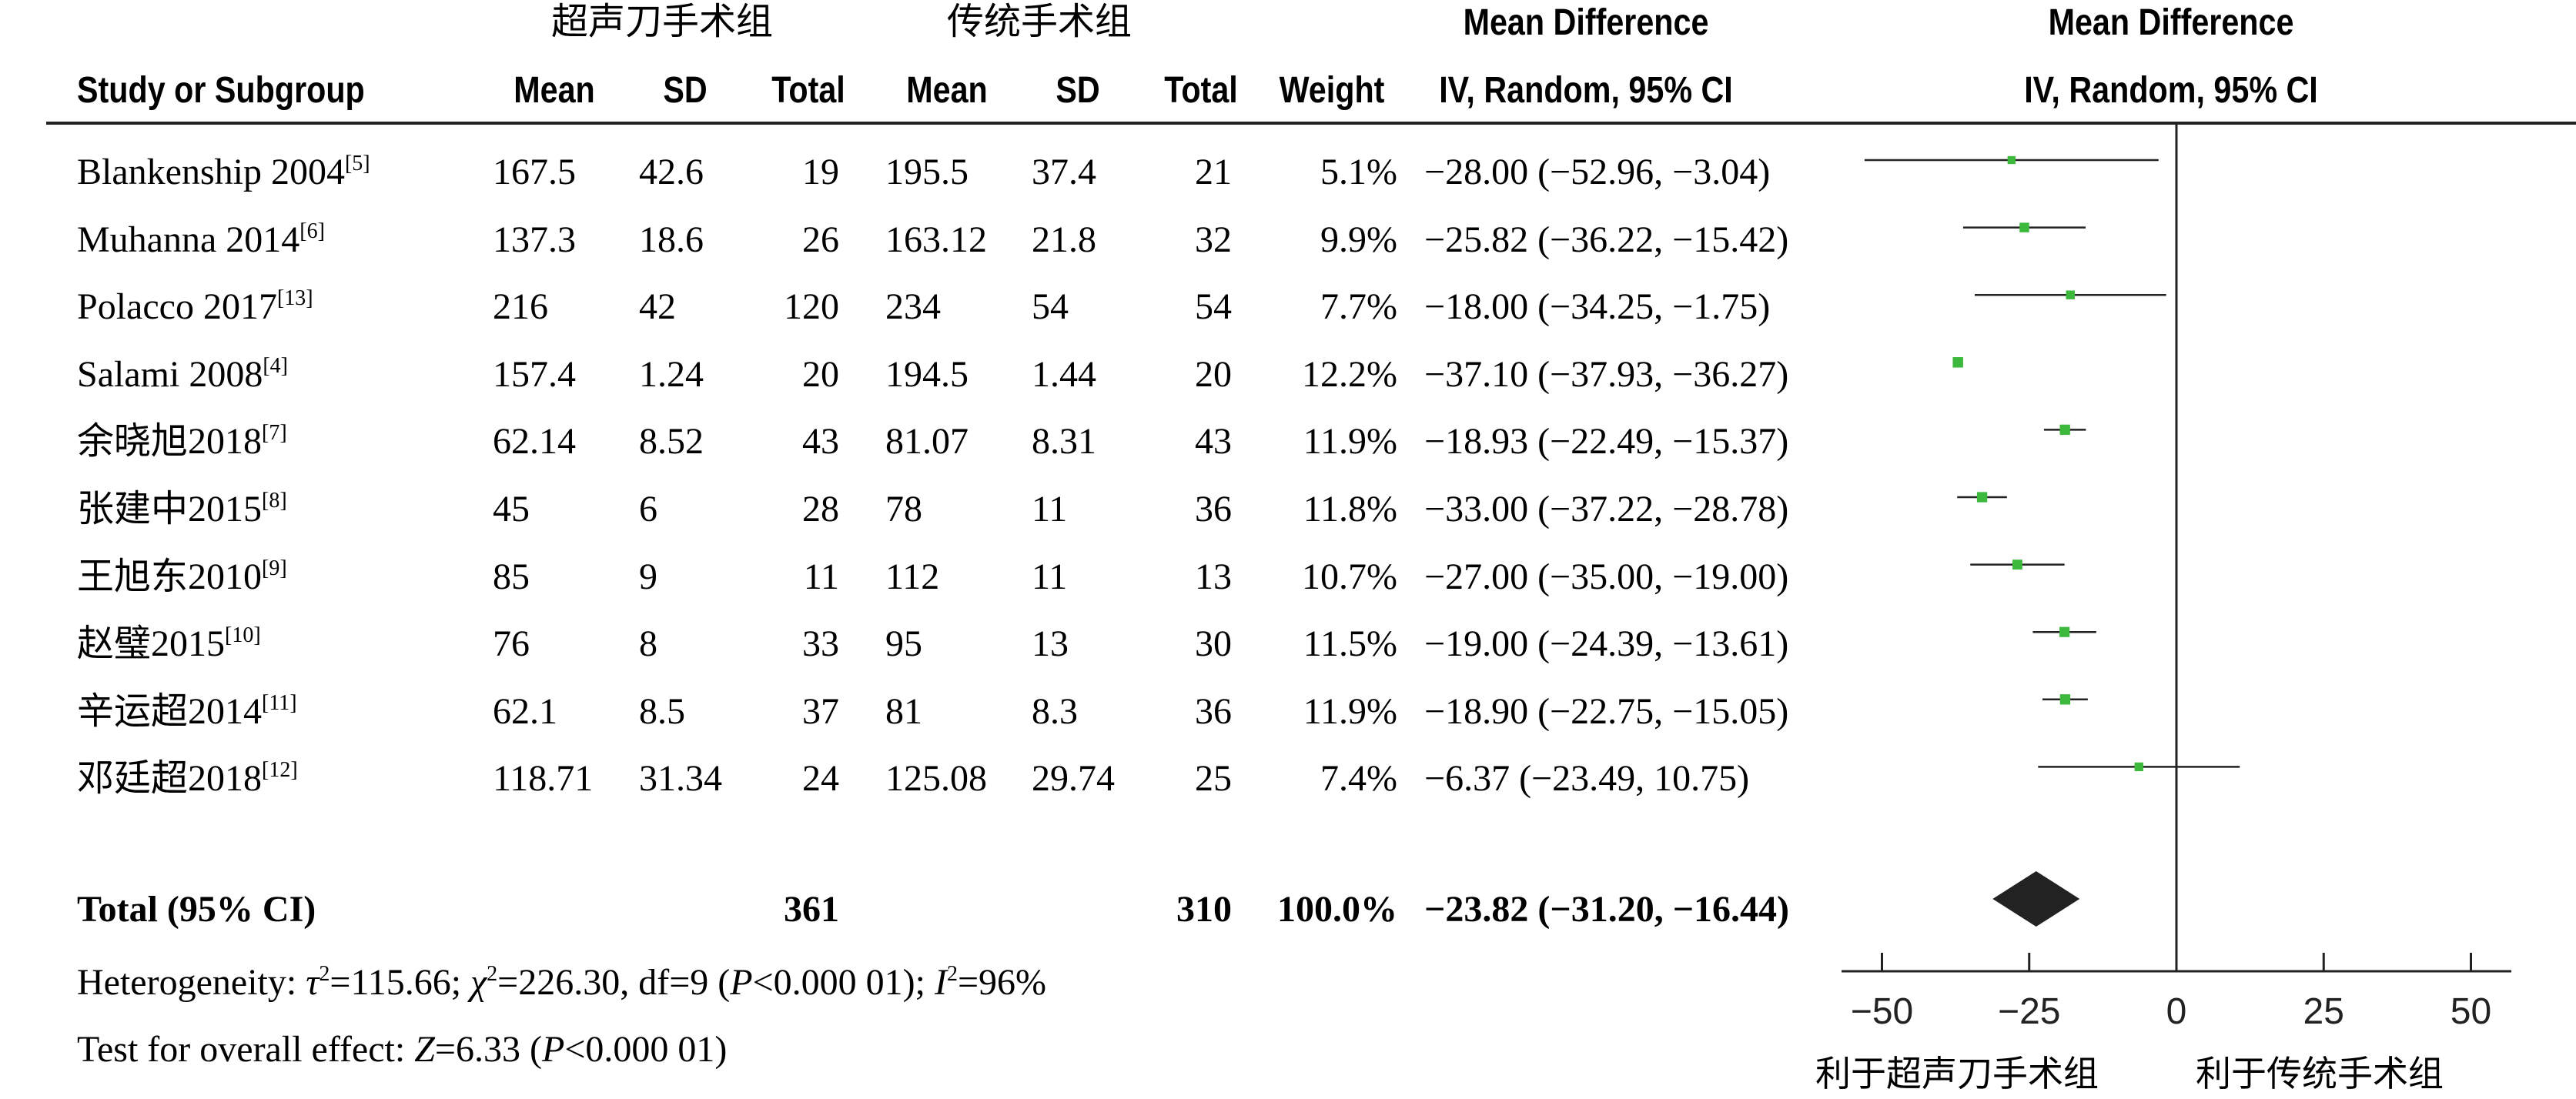  I want to click on x-tick-label: 0, so click(2176, 1011).